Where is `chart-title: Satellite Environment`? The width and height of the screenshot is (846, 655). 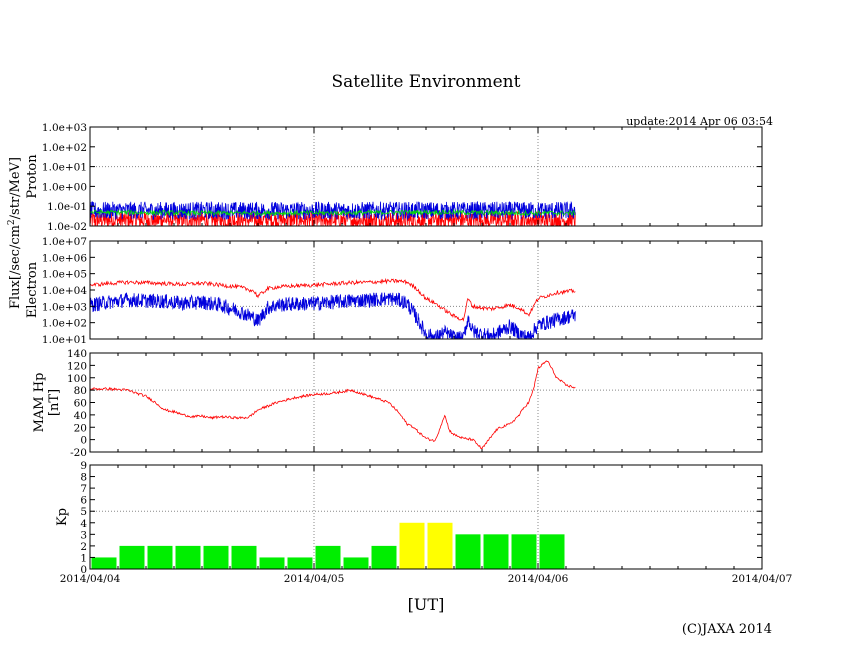 chart-title: Satellite Environment is located at coordinates (426, 82).